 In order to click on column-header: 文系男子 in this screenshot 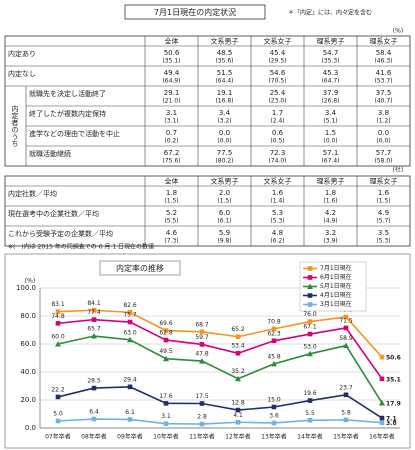, I will do `click(225, 41)`.